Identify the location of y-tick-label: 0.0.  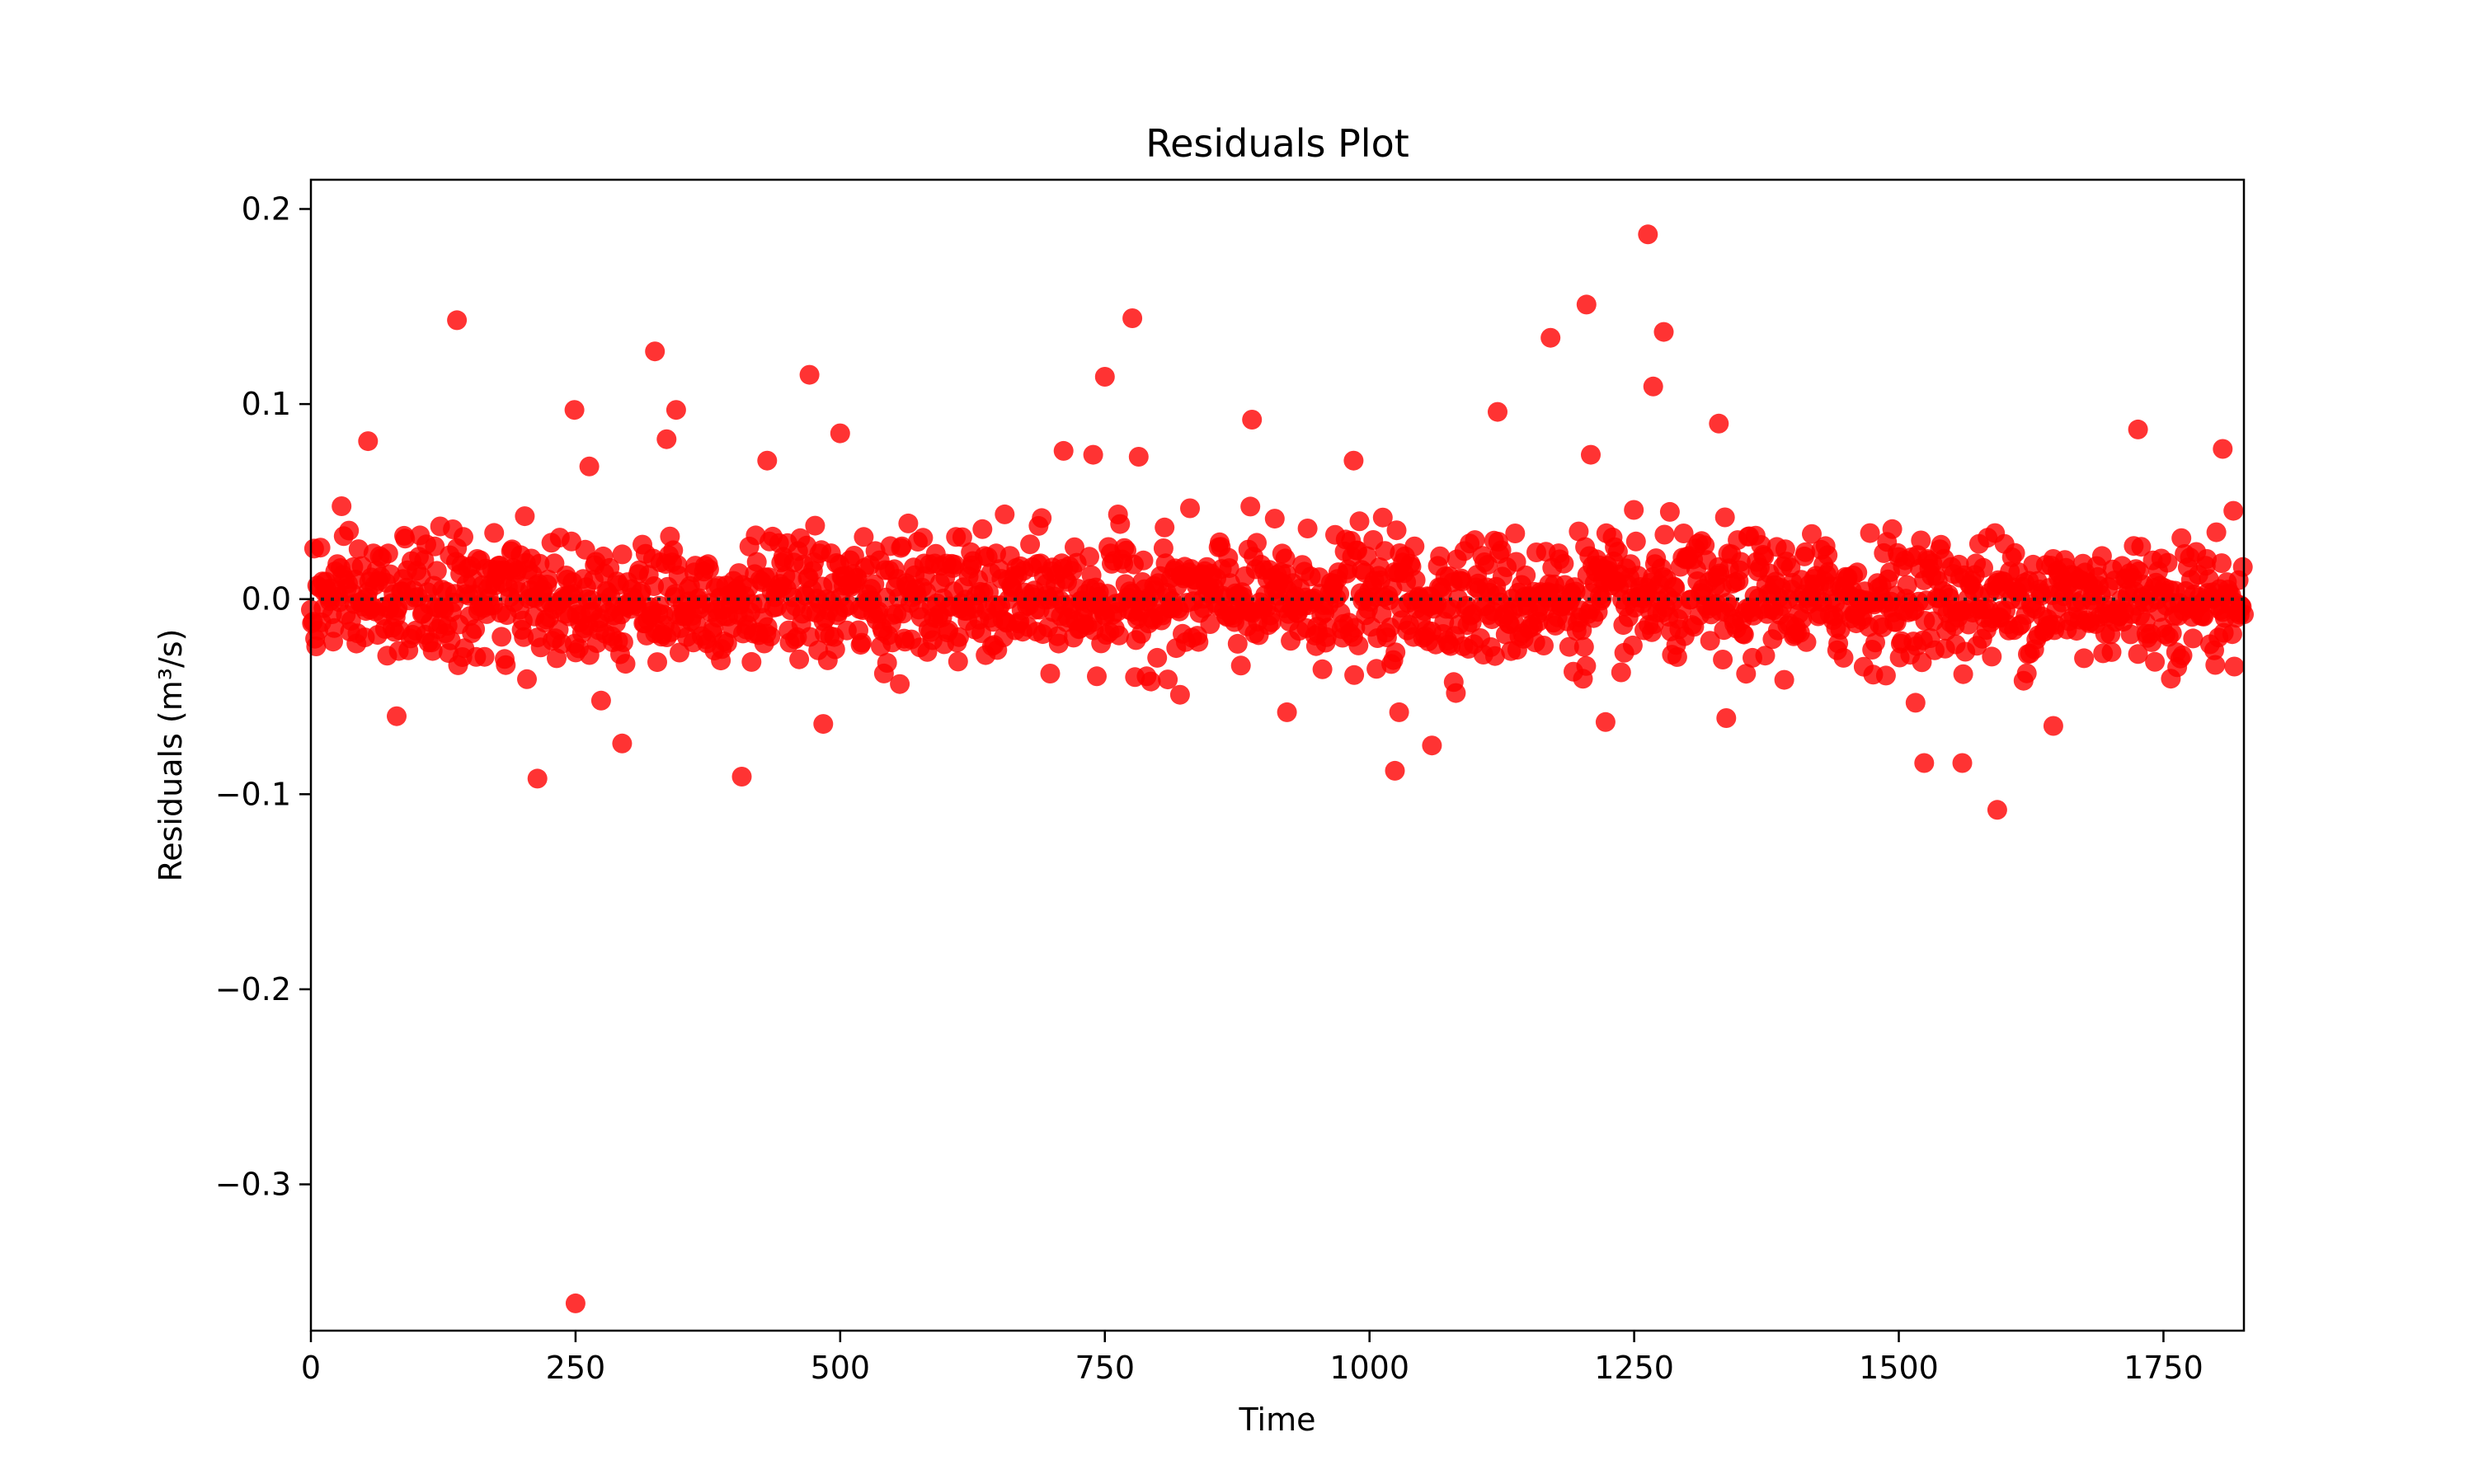
(266, 599).